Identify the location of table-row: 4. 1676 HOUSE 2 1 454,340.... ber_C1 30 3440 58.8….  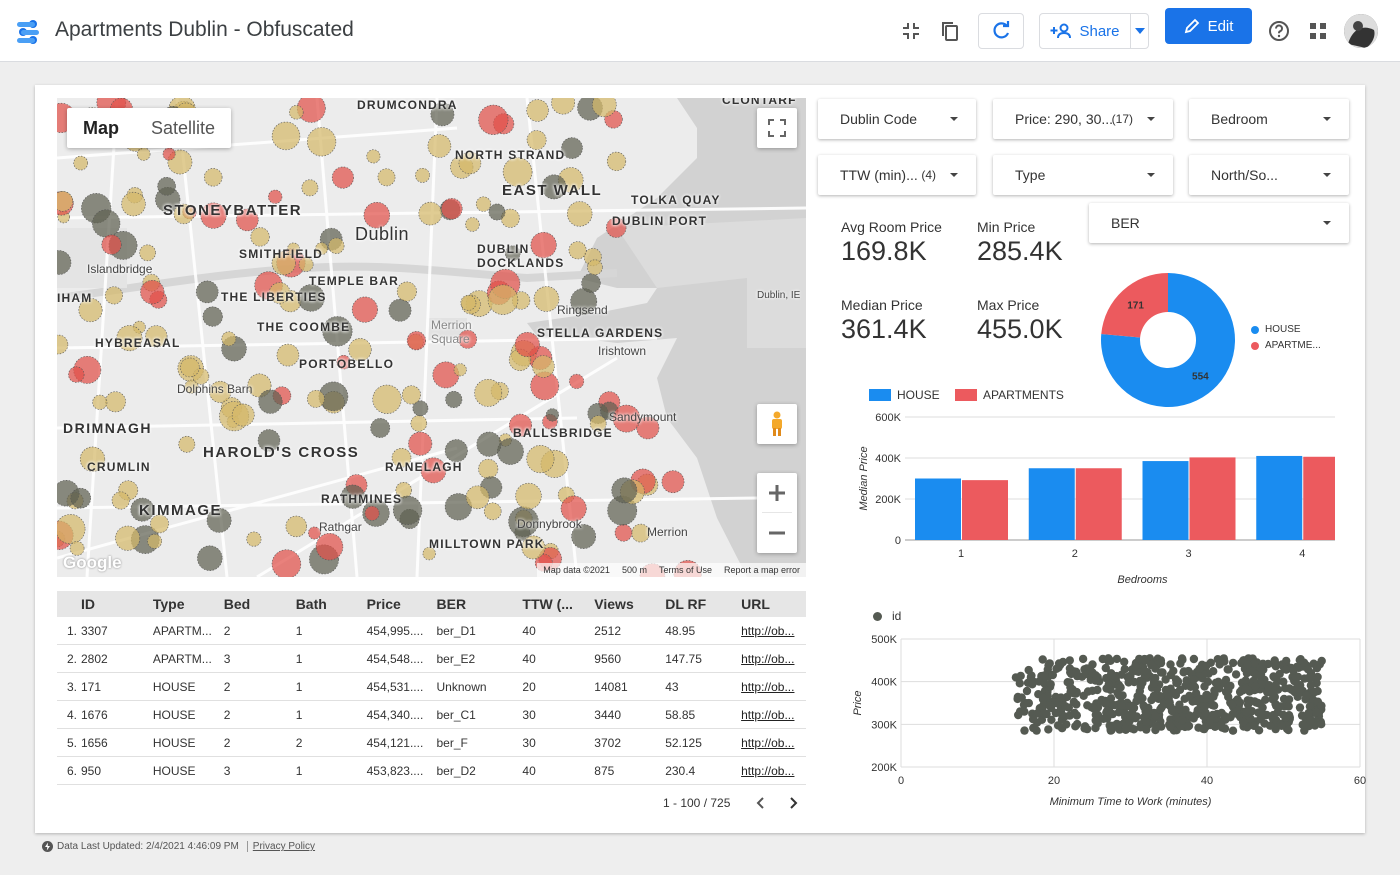
(431, 715).